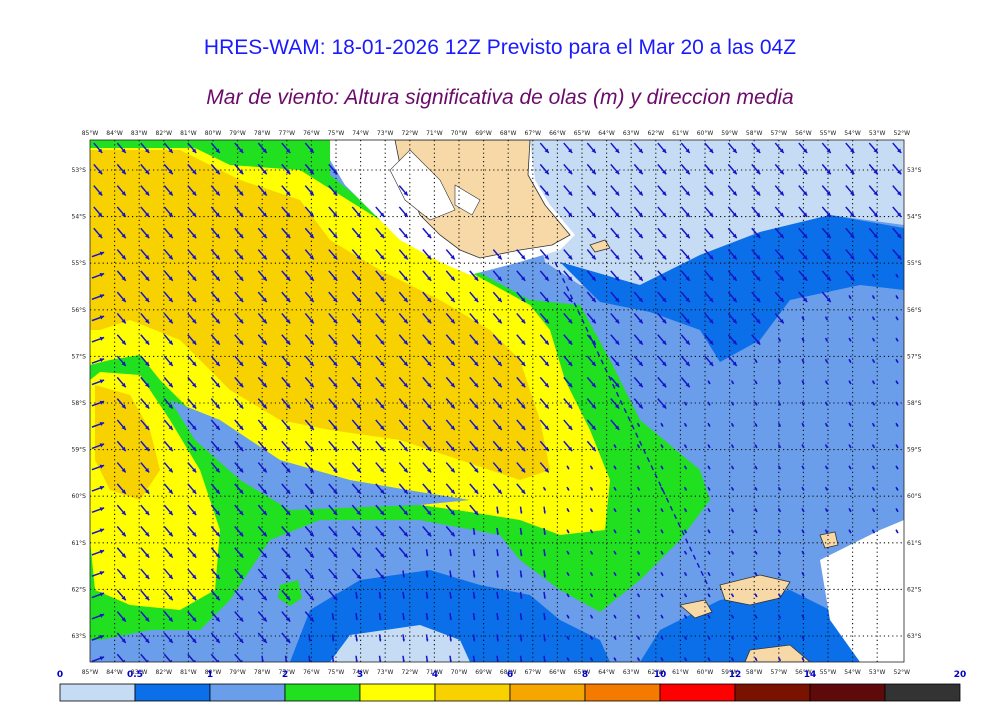 Image resolution: width=1000 pixels, height=707 pixels. I want to click on colorbar-tick: 1, so click(210, 675).